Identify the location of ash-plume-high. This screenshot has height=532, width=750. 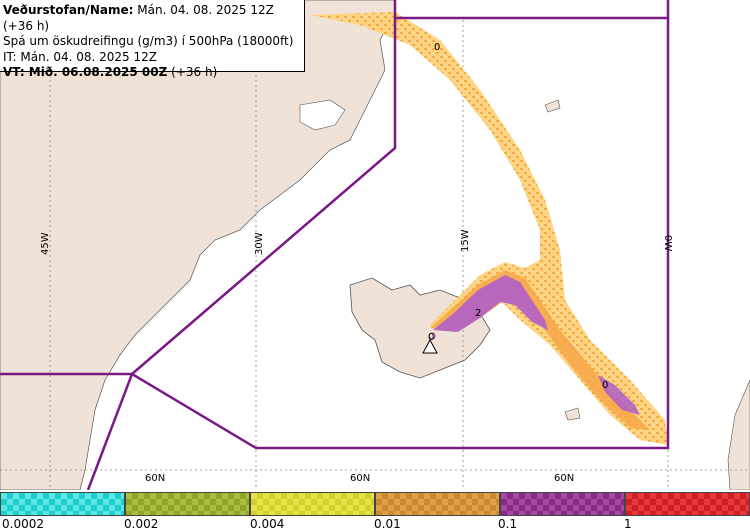
(490, 303).